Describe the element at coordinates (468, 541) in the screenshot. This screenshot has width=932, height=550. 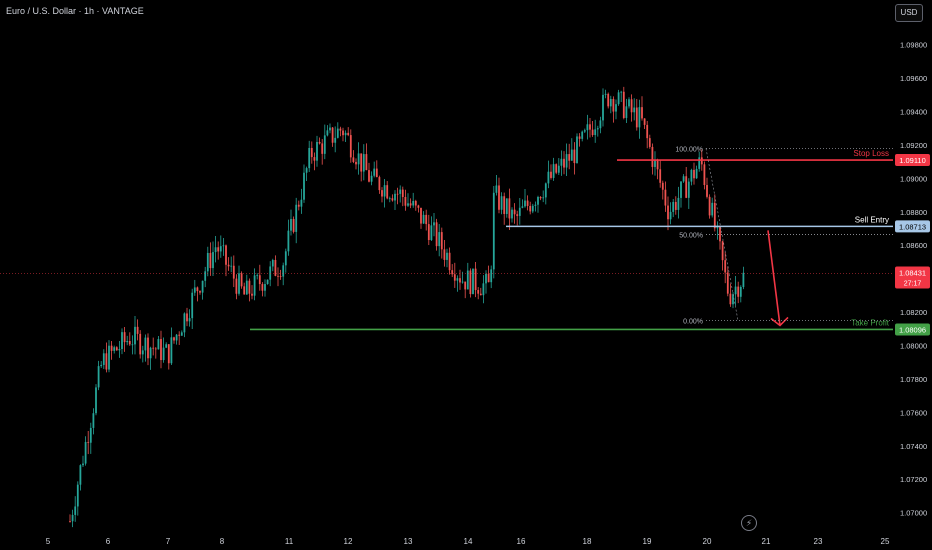
I see `time-axis: 5 6 7 8 11 12 13 14 16 18 19 20 21 23 25` at that location.